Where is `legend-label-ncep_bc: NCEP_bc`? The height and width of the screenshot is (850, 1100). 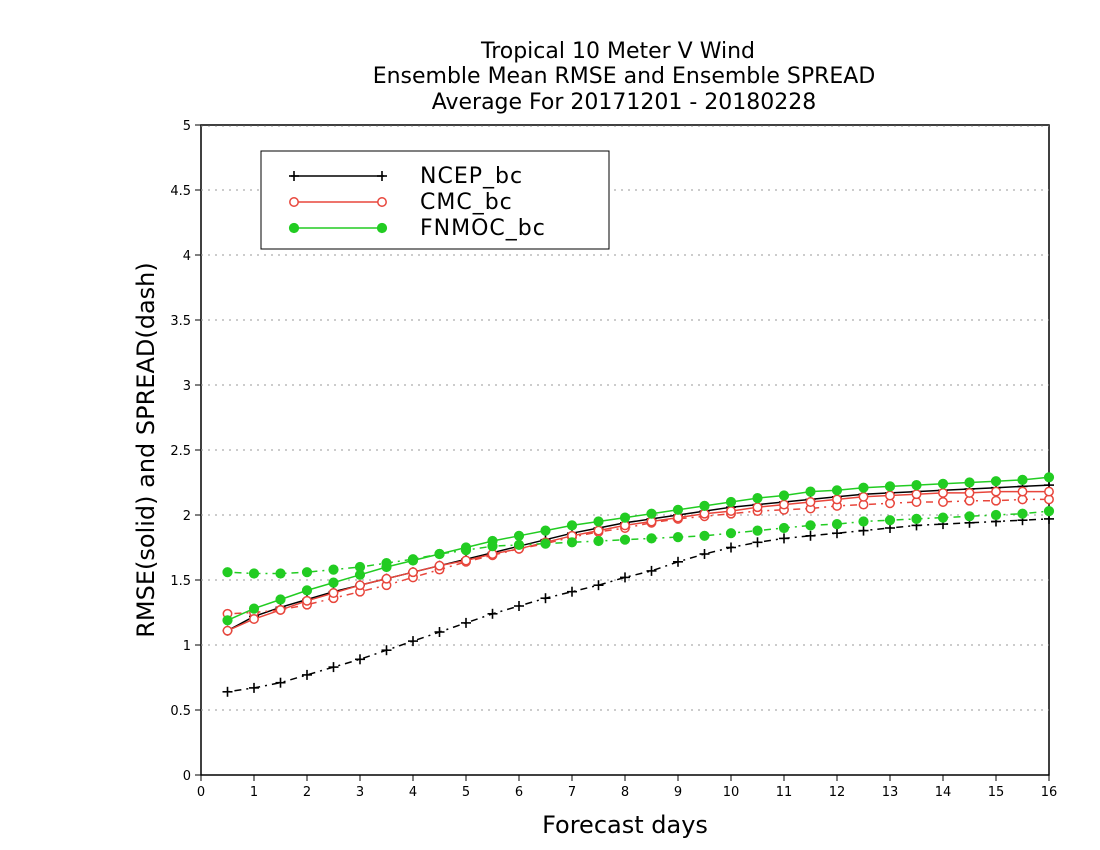 legend-label-ncep_bc: NCEP_bc is located at coordinates (471, 176).